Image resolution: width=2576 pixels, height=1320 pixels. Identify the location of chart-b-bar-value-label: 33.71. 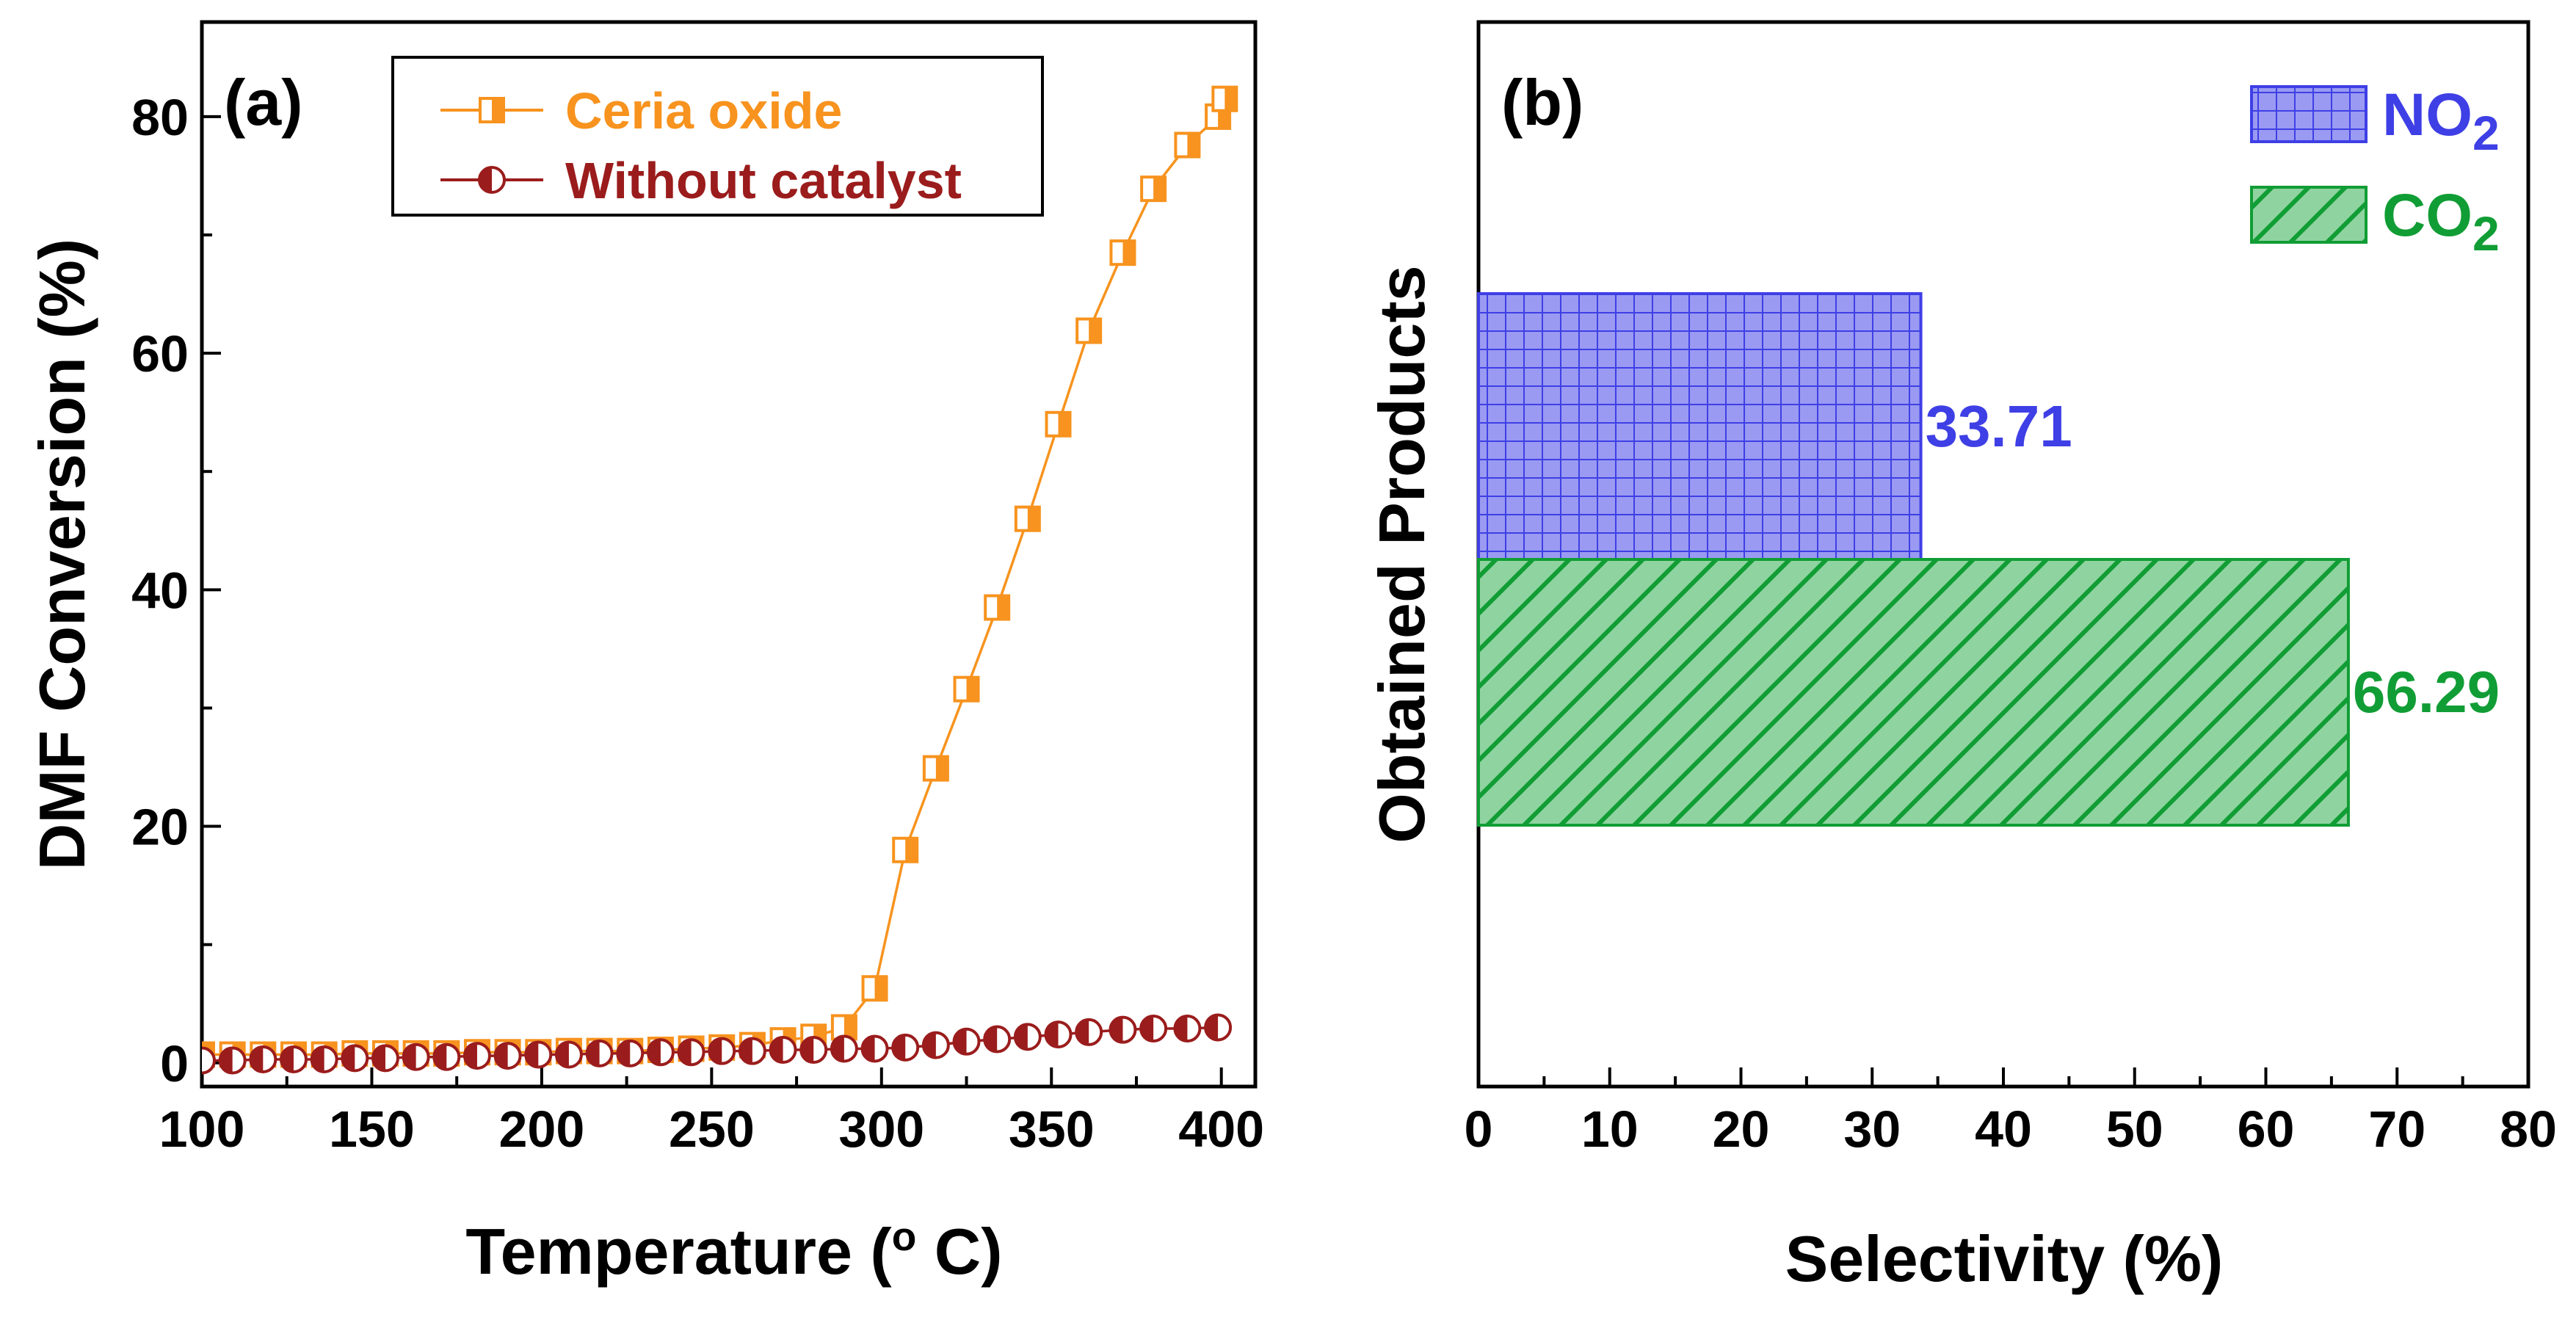
(1999, 426).